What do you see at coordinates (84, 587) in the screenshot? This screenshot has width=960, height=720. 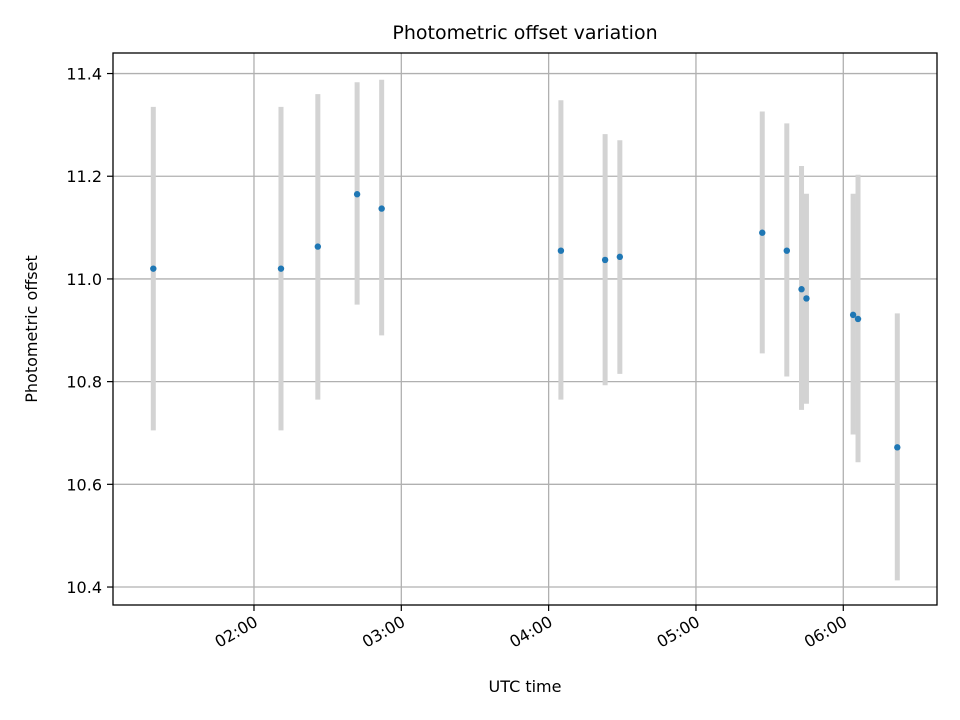 I see `y-tick-label: 10.4` at bounding box center [84, 587].